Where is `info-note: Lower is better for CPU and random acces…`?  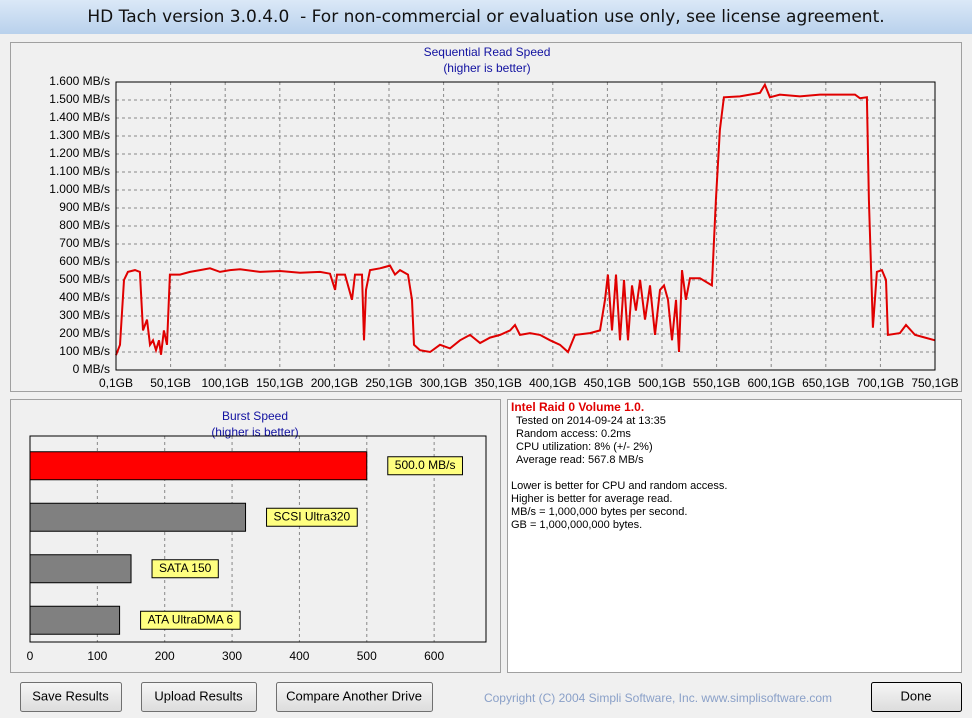 info-note: Lower is better for CPU and random acces… is located at coordinates (619, 486).